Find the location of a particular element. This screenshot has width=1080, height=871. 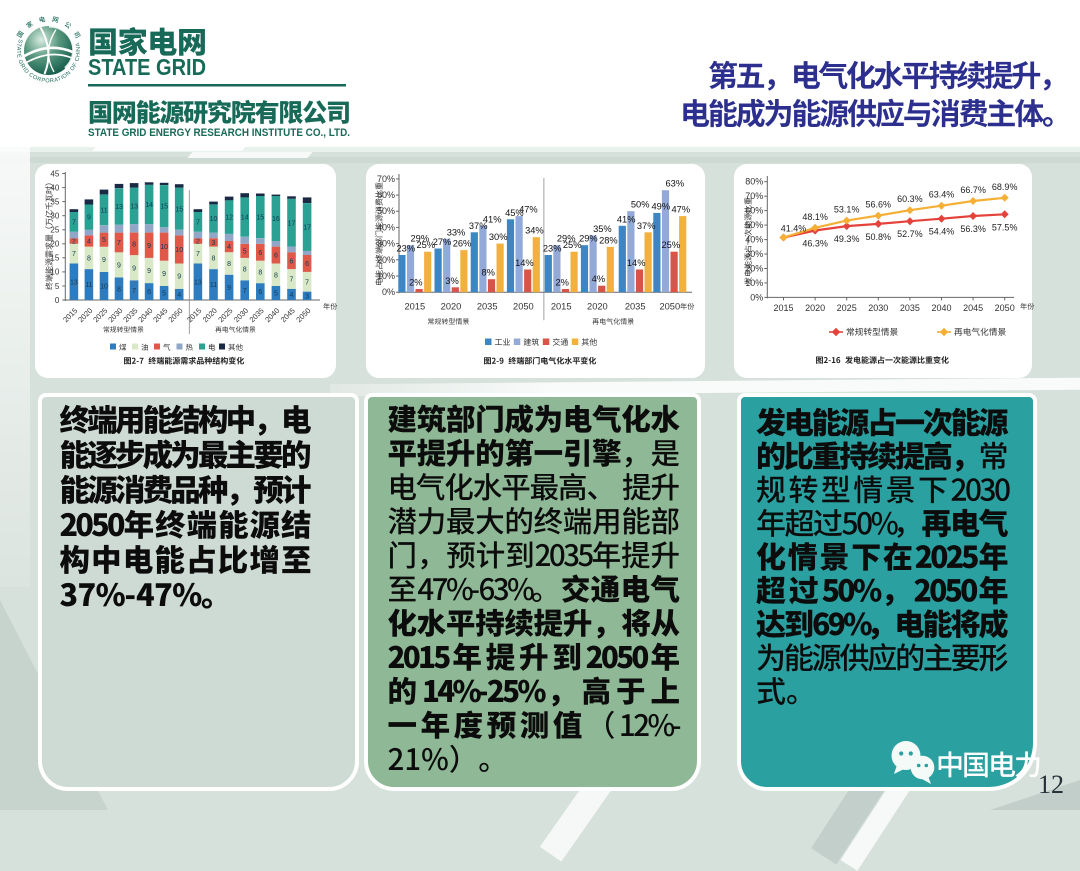

svg-text: 3% is located at coordinates (451, 281).